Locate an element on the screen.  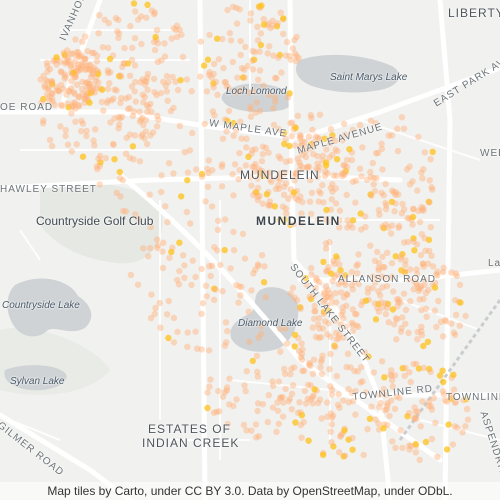
water-label-saint-marys-lake: Saint Marys Lake is located at coordinates (369, 77).